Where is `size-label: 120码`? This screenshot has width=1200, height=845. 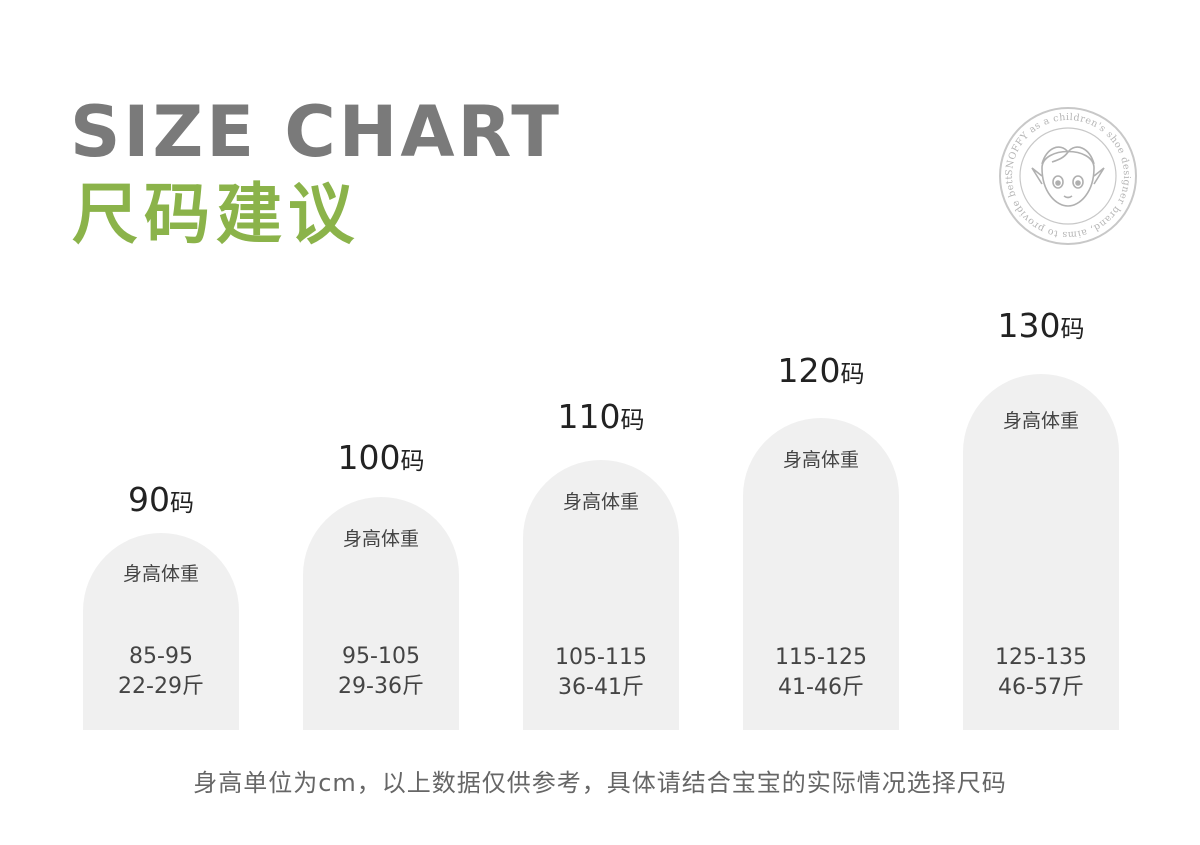 size-label: 120码 is located at coordinates (821, 372).